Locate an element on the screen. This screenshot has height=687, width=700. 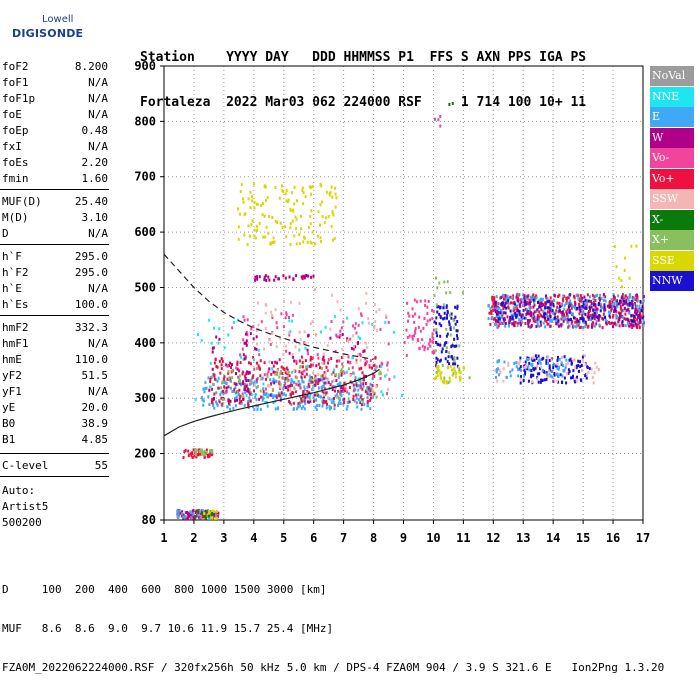
legend-entry: Vo- is located at coordinates (672, 158).